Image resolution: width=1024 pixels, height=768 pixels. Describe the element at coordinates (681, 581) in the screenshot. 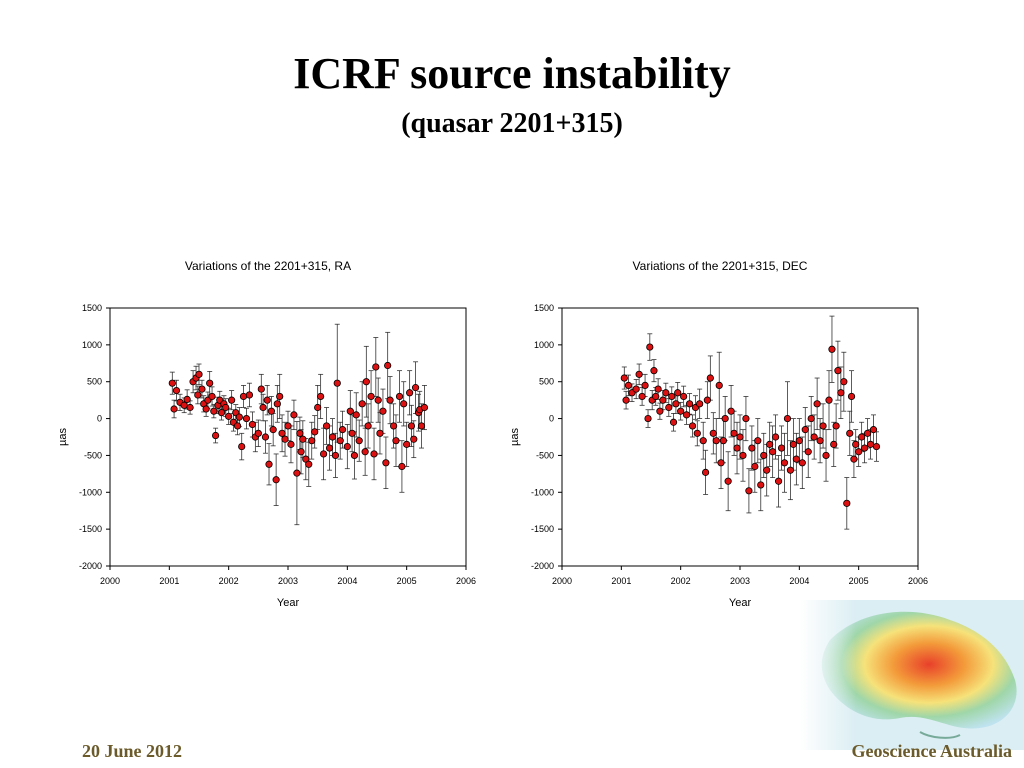

I see `x-tick-label: 2002` at that location.